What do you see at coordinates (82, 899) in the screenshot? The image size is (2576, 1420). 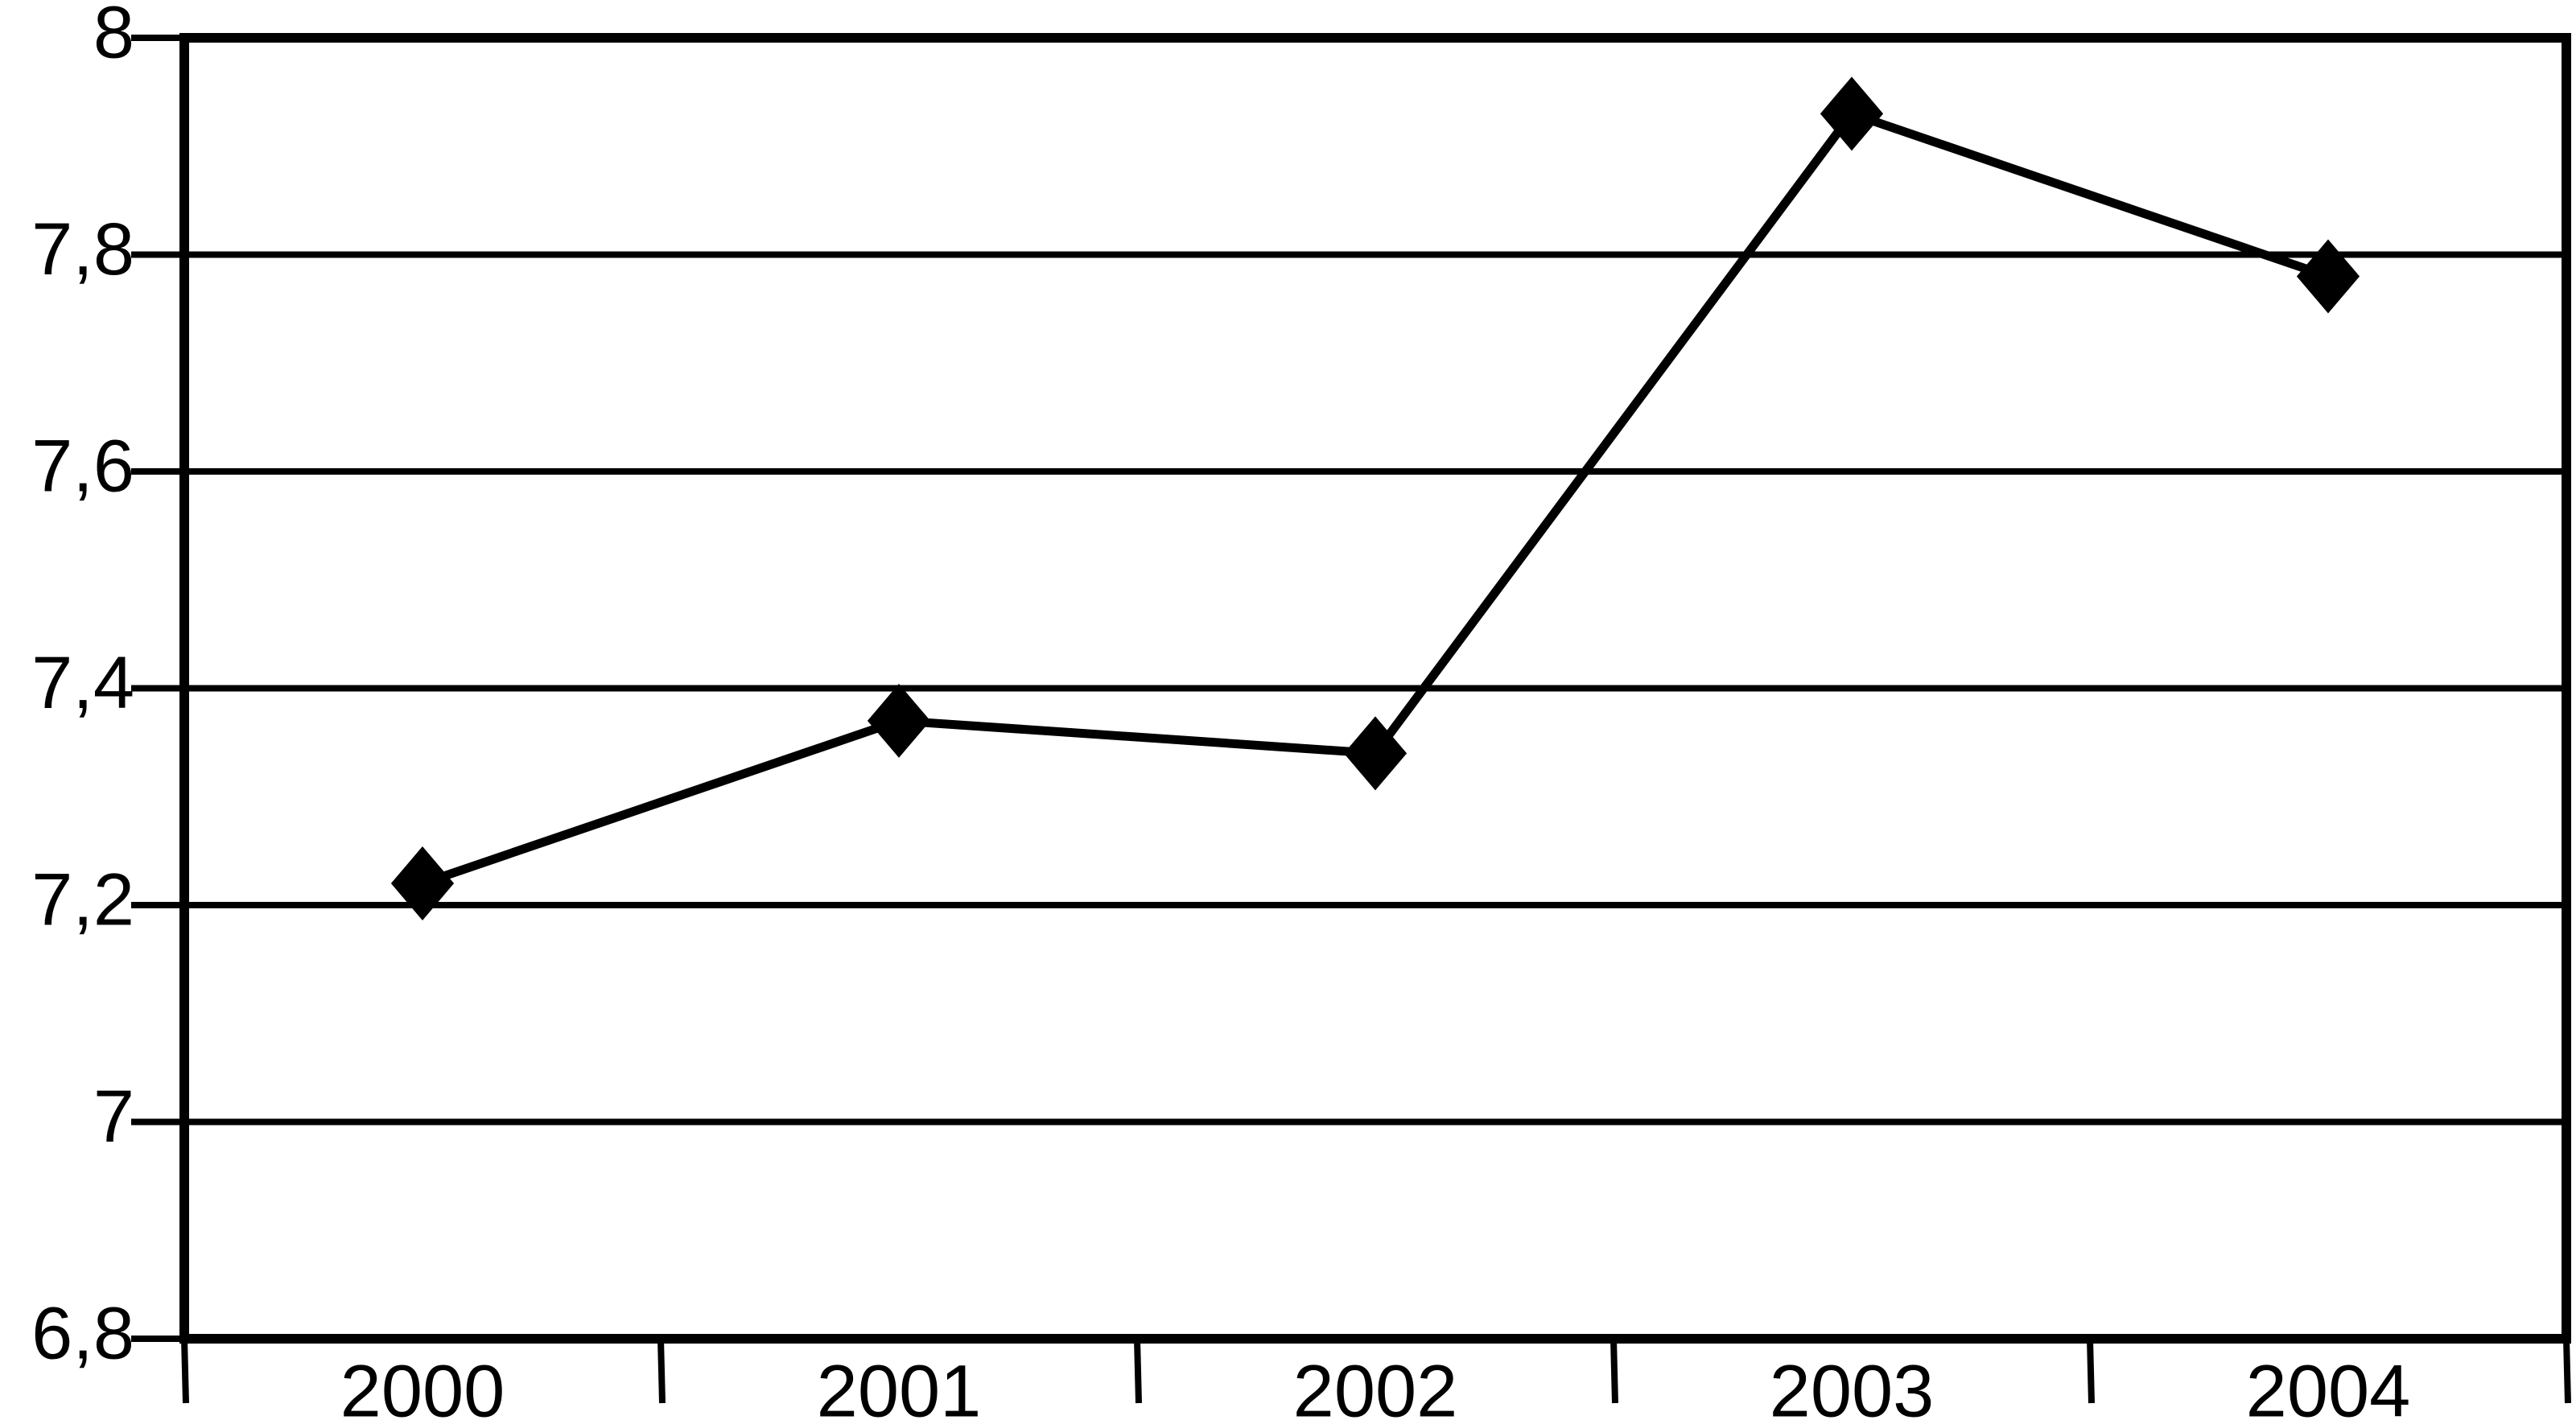 I see `y-tick-label: 7,2` at bounding box center [82, 899].